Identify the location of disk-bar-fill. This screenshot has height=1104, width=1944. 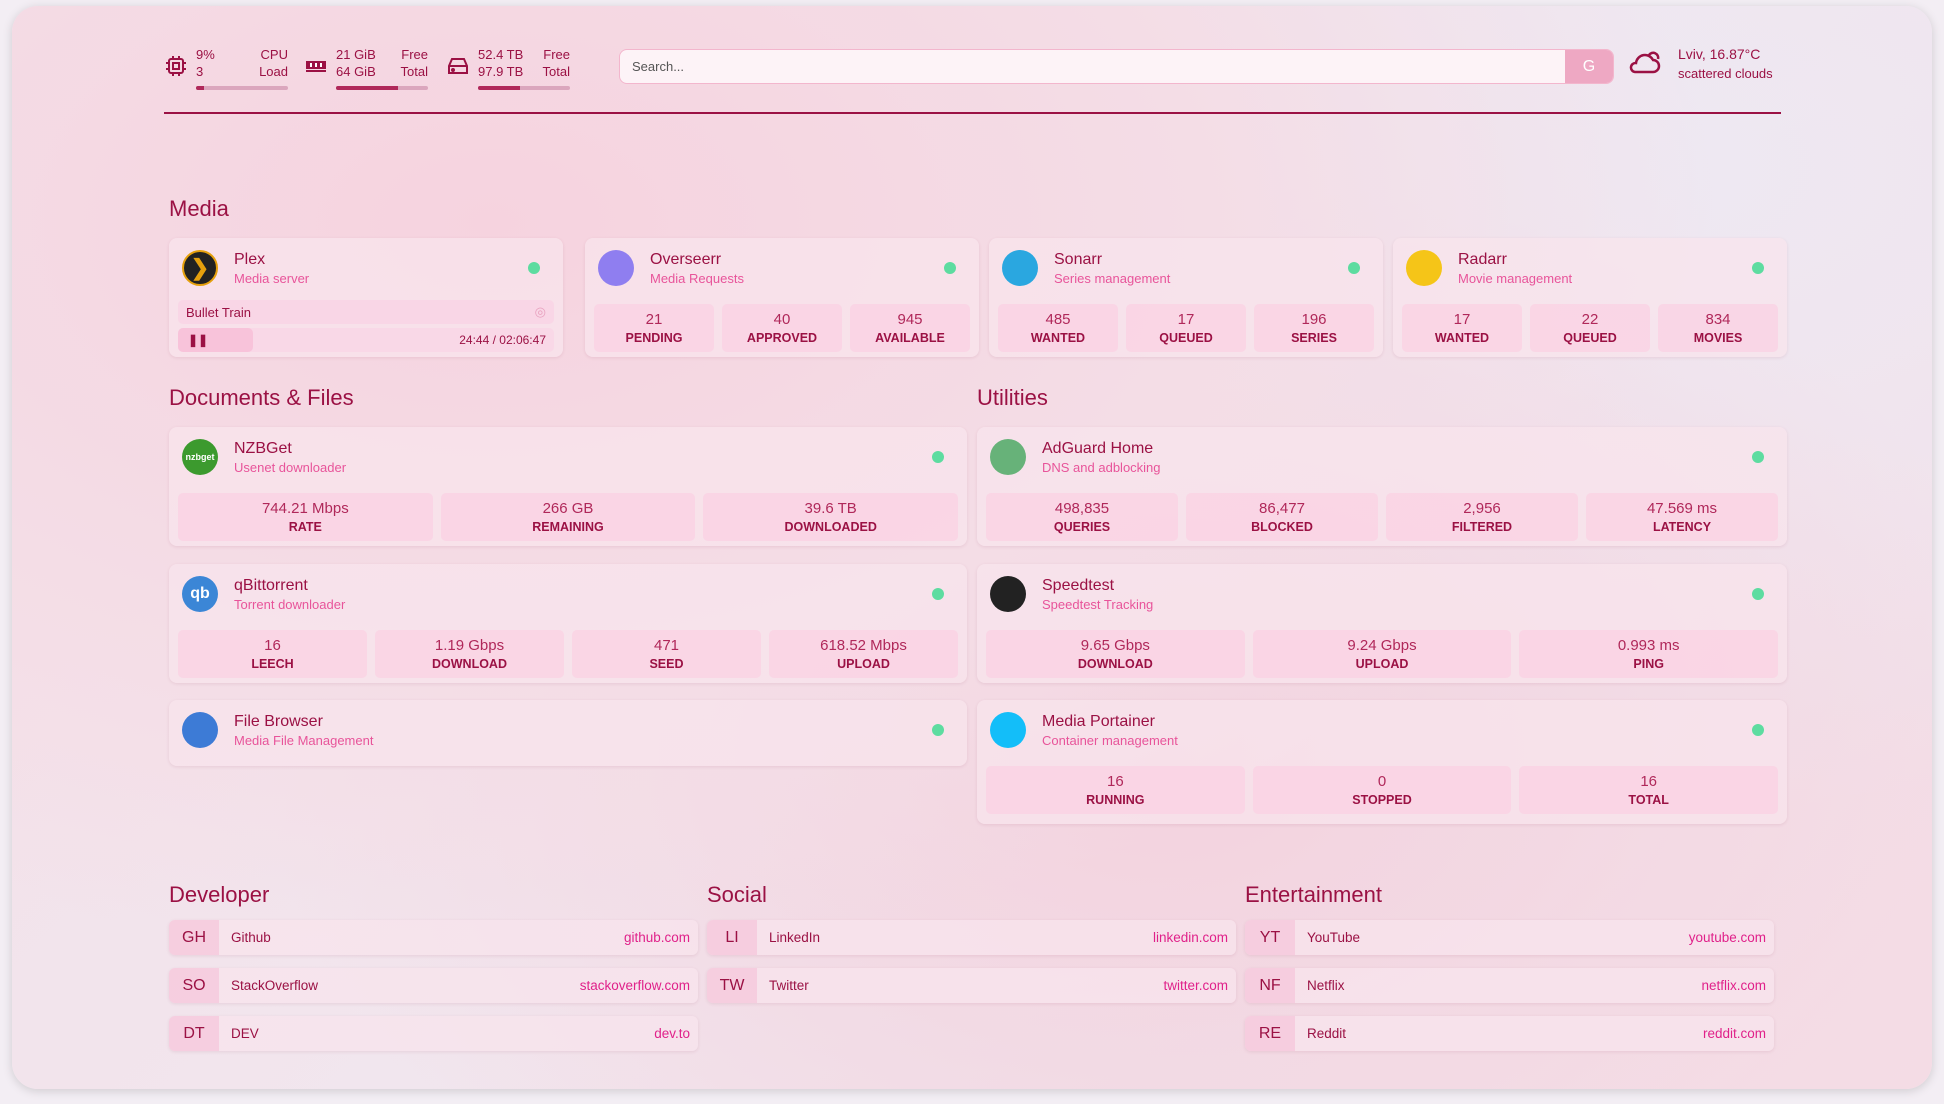
(499, 88).